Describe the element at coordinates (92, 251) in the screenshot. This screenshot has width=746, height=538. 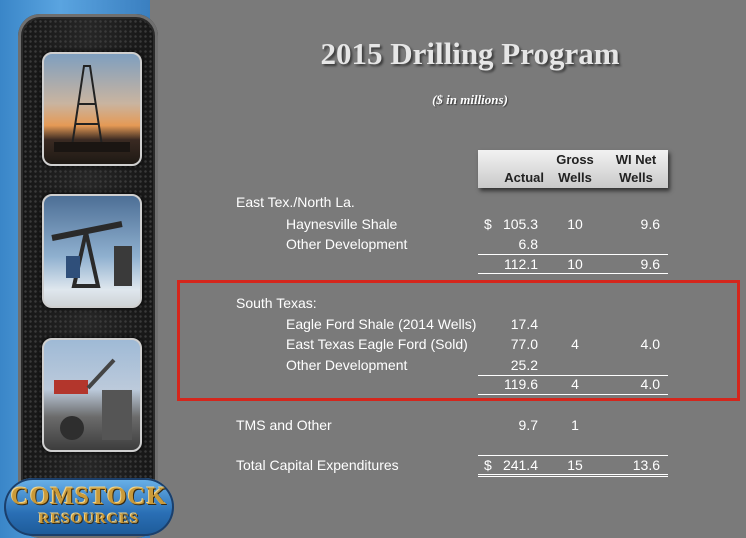
I see `pumpjack-photo` at that location.